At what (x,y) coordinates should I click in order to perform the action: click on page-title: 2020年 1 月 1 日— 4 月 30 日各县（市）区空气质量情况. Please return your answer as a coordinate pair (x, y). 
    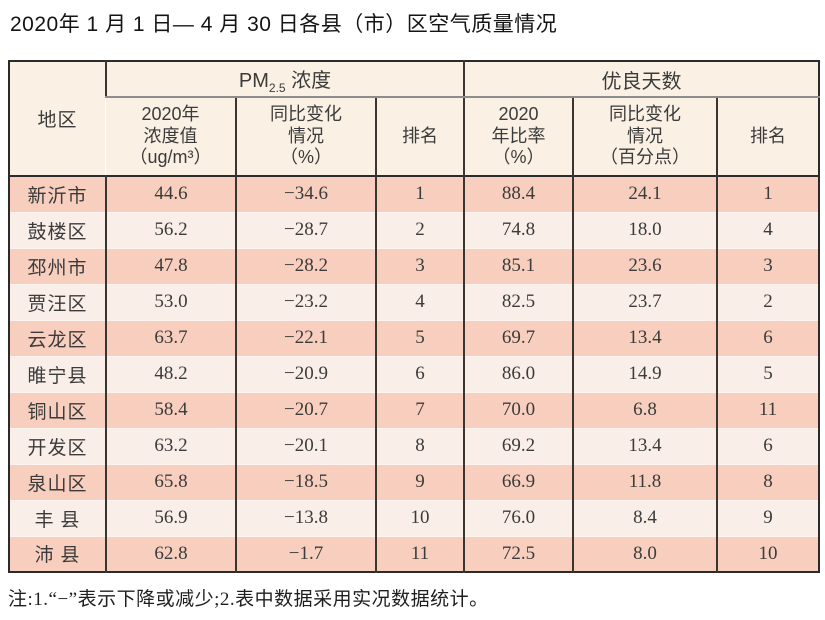
    Looking at the image, I should click on (284, 24).